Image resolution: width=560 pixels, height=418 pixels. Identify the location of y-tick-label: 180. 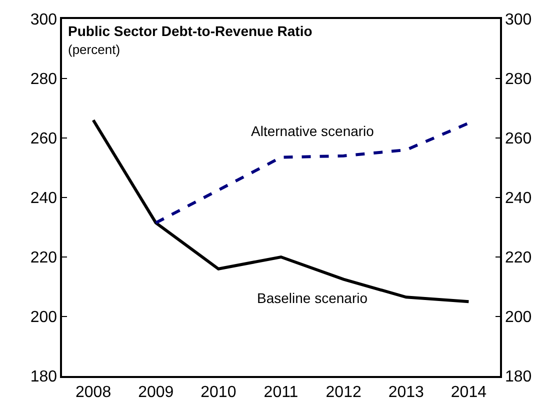
(44, 377).